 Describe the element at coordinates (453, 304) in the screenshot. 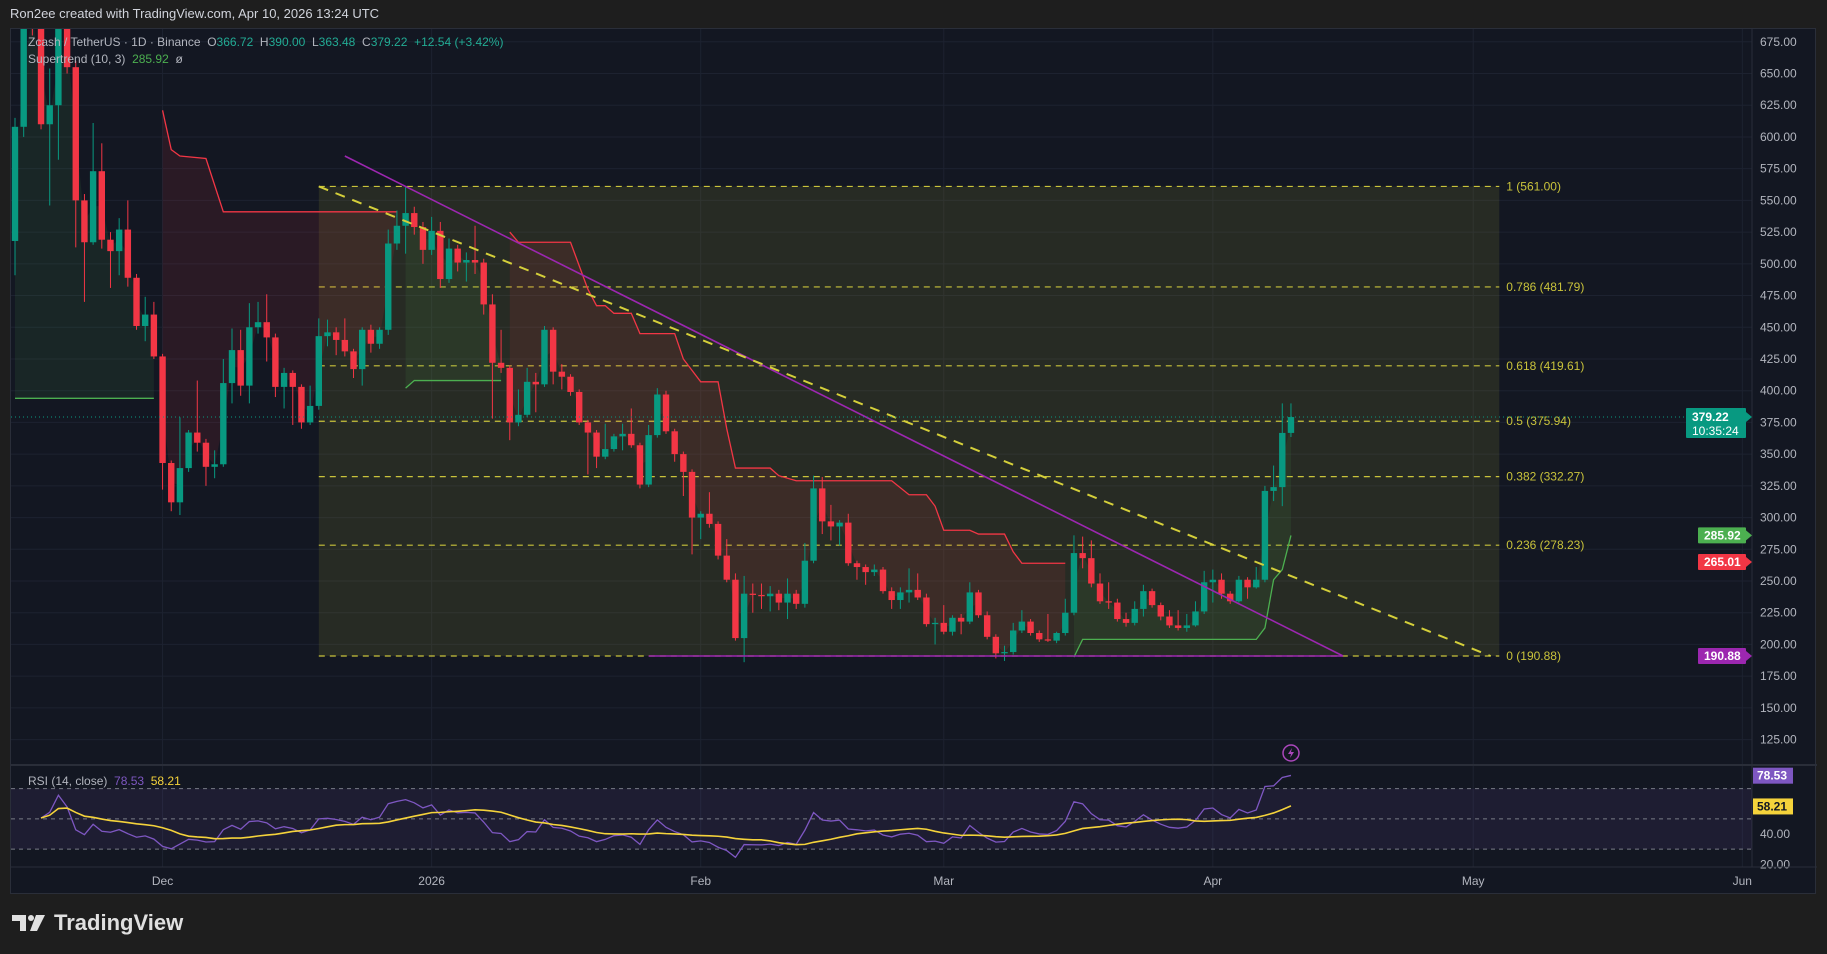

I see `supertrend-fill-up` at that location.